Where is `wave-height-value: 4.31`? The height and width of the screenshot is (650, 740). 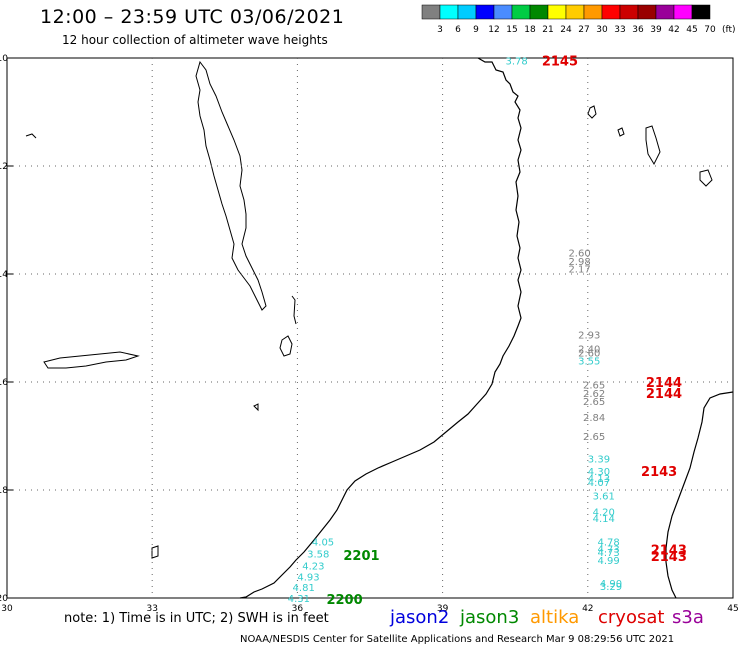
wave-height-value: 4.31 is located at coordinates (299, 599).